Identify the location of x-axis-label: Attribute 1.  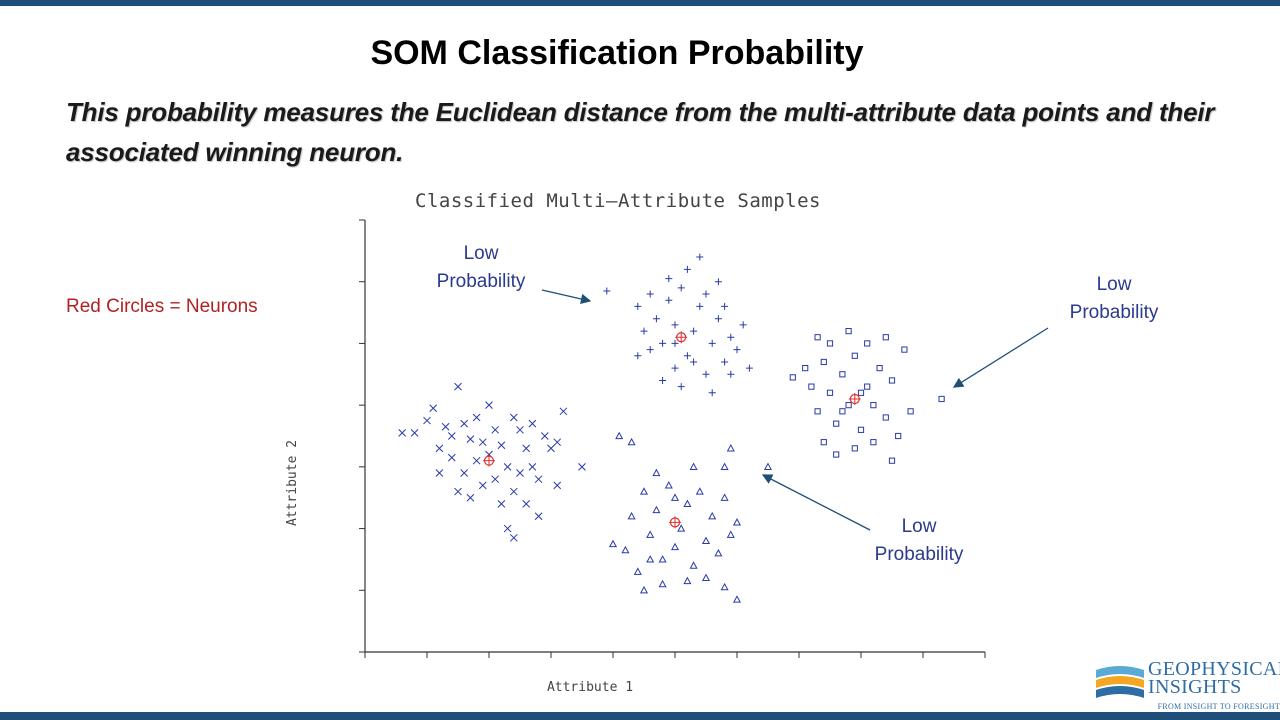
(590, 687).